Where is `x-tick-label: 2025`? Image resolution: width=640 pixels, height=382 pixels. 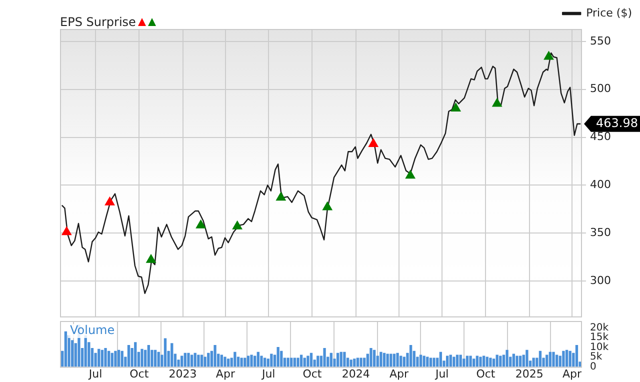 x-tick-label: 2025 is located at coordinates (529, 373).